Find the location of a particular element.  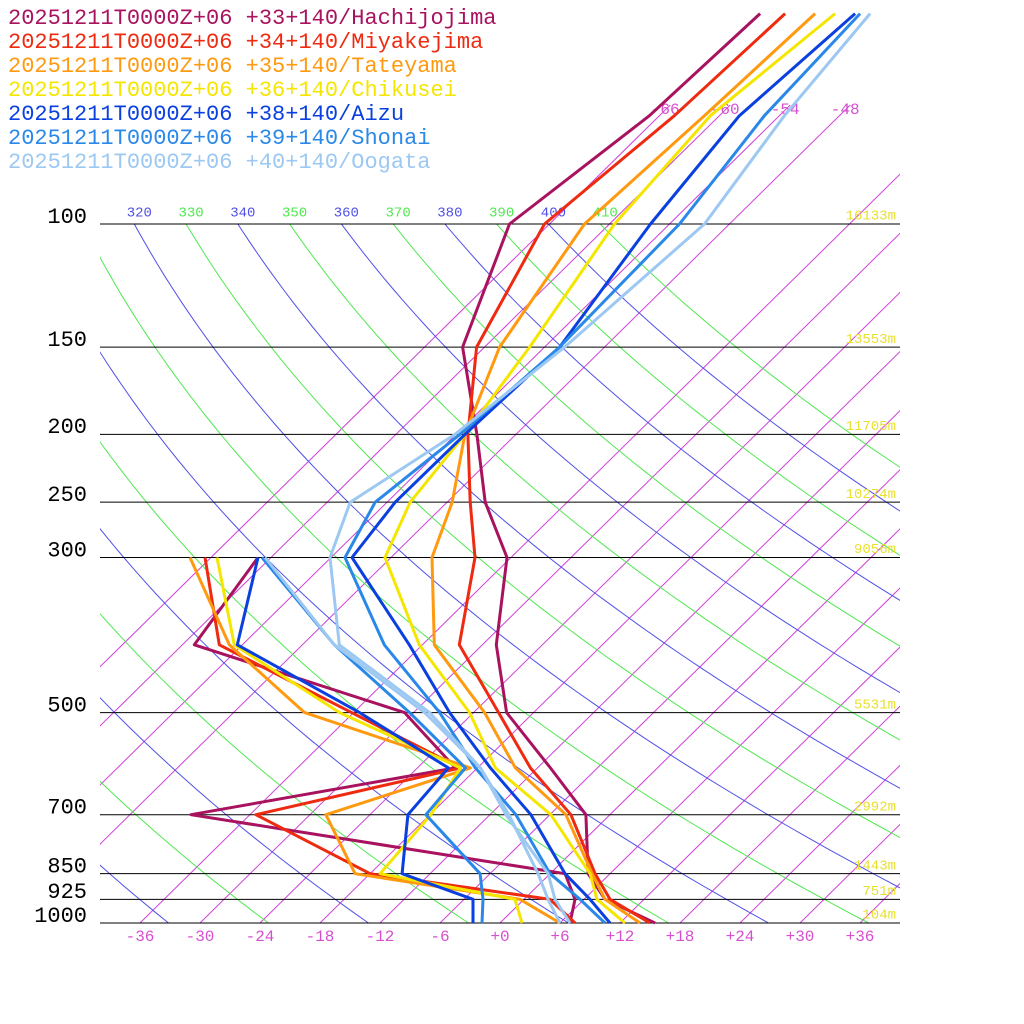

legend-entry: 20251211T0000Z+06 +34+140/Miyakejima is located at coordinates (245, 42).